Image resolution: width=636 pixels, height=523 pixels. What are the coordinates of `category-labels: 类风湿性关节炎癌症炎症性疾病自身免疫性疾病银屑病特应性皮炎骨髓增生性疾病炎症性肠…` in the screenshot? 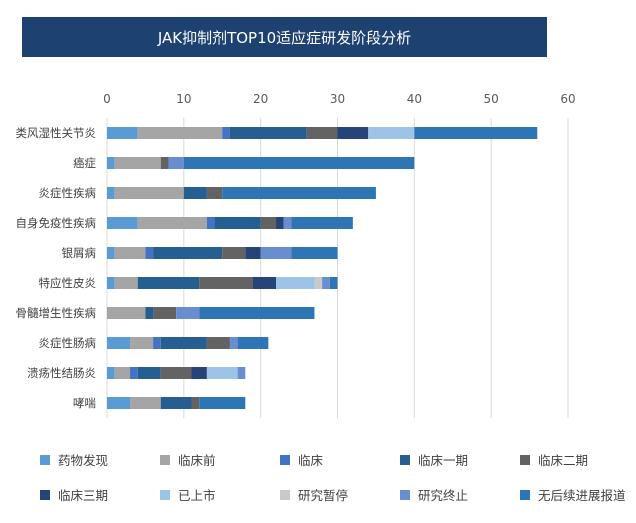 It's located at (56, 268).